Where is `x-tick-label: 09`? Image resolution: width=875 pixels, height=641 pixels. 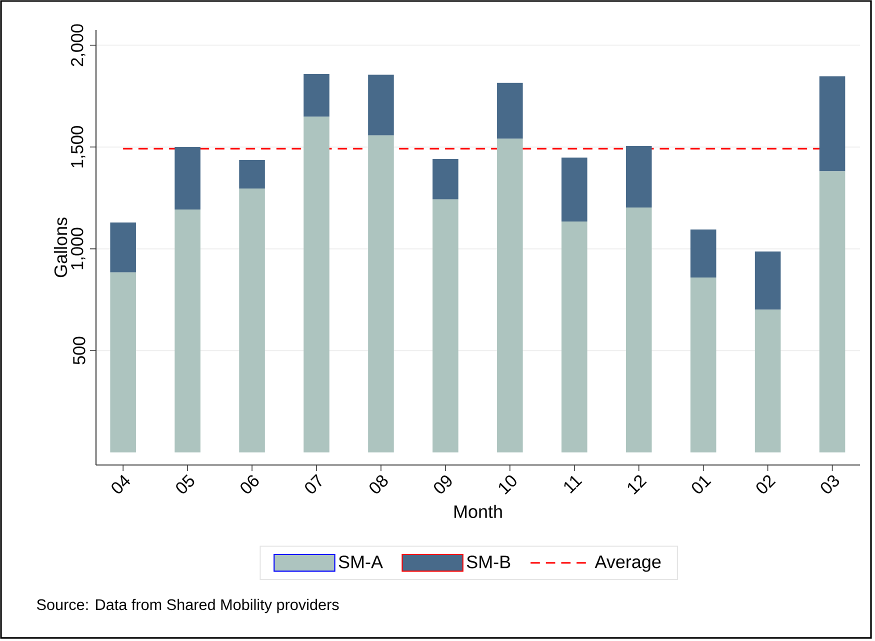
x-tick-label: 09 is located at coordinates (443, 485).